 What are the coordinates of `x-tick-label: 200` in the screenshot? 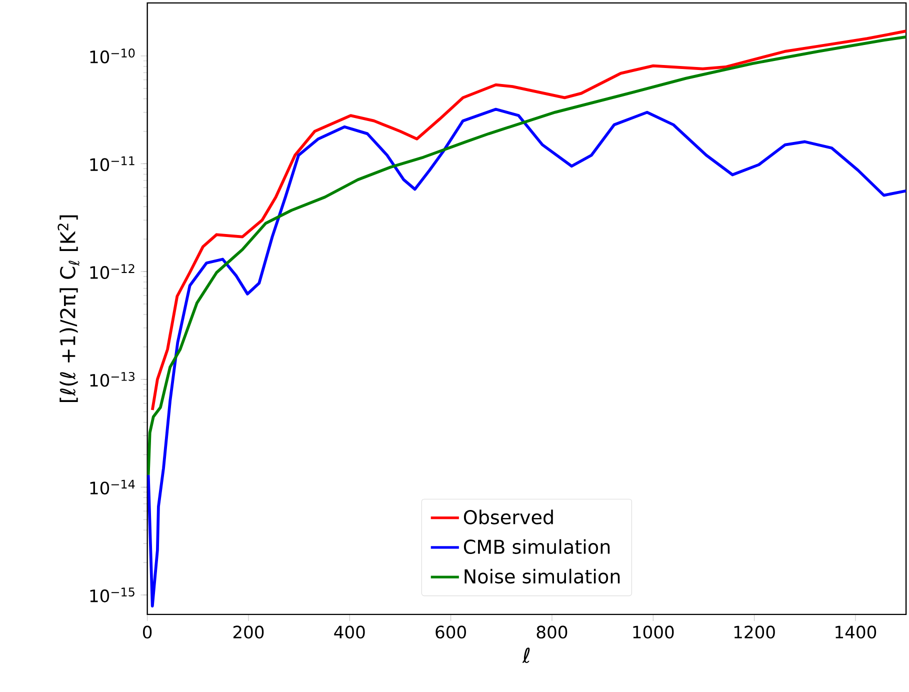 It's located at (248, 631).